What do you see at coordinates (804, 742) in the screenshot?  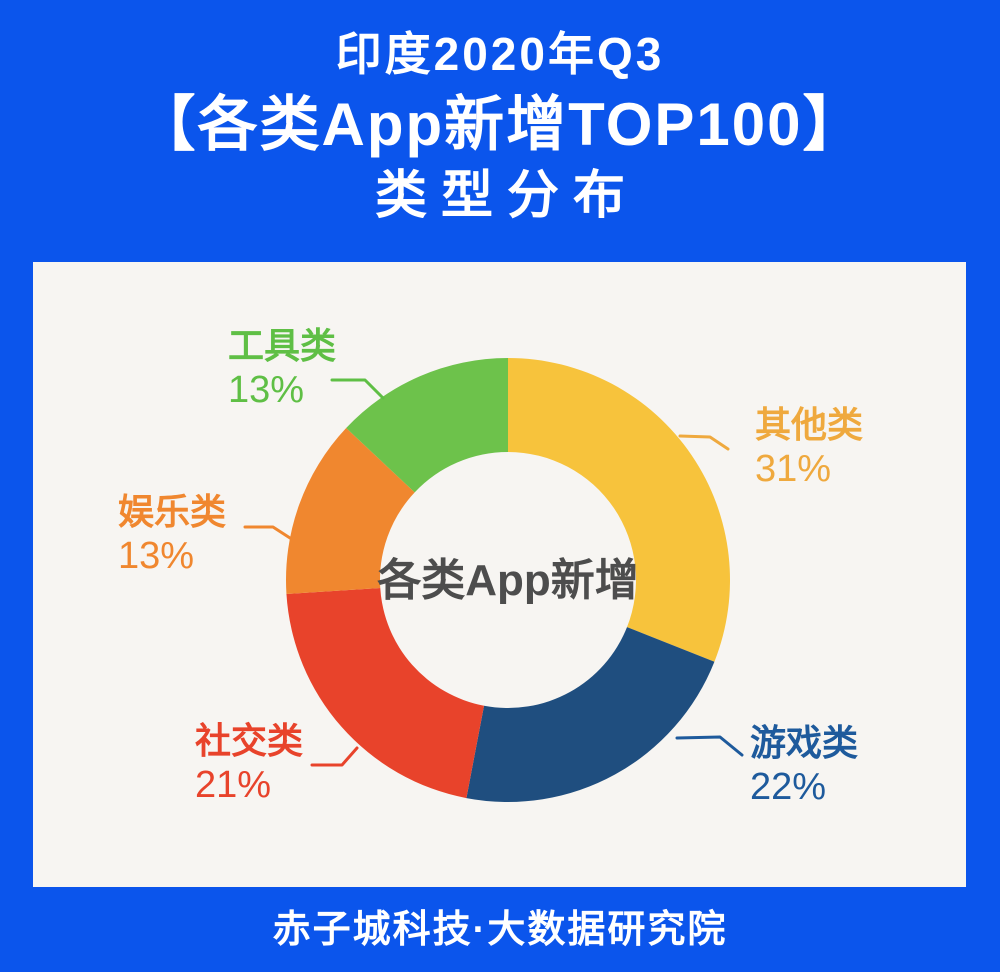 I see `segment-label-games: 游戏类` at bounding box center [804, 742].